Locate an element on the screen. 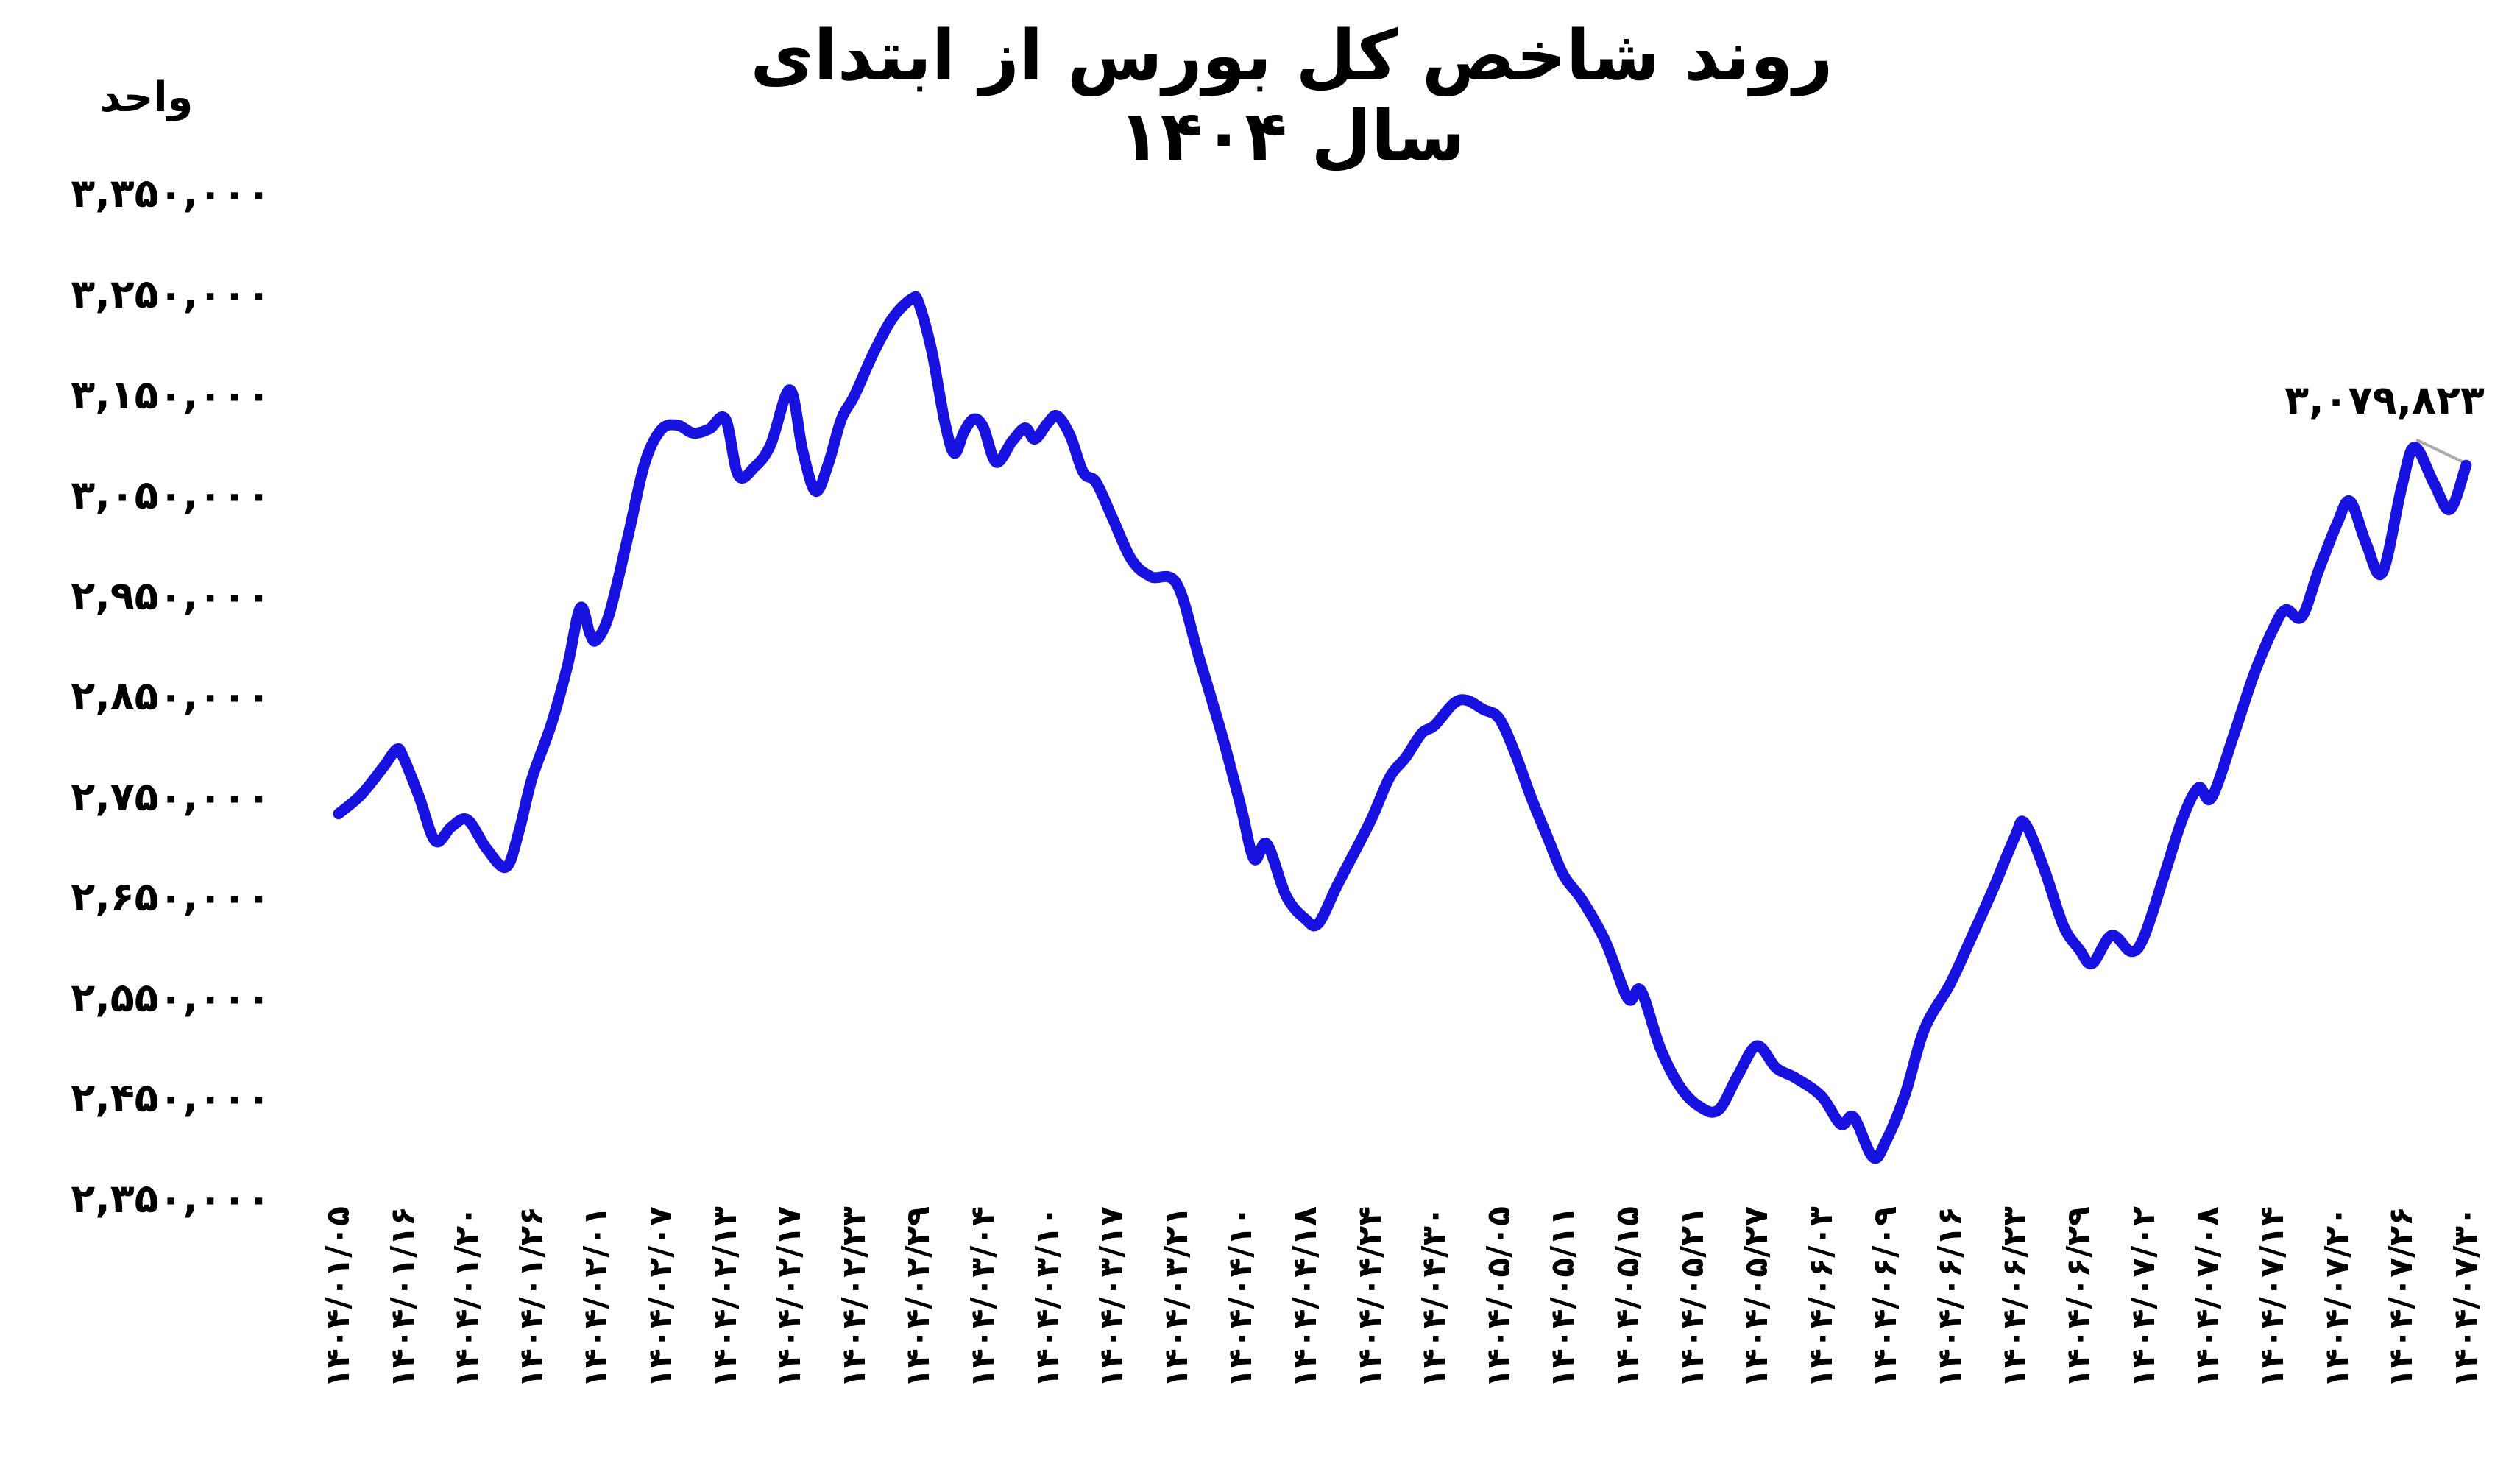 This screenshot has height=1458, width=2520. y-axis-label: ۲,۳۵۰,۰۰۰ is located at coordinates (171, 1198).